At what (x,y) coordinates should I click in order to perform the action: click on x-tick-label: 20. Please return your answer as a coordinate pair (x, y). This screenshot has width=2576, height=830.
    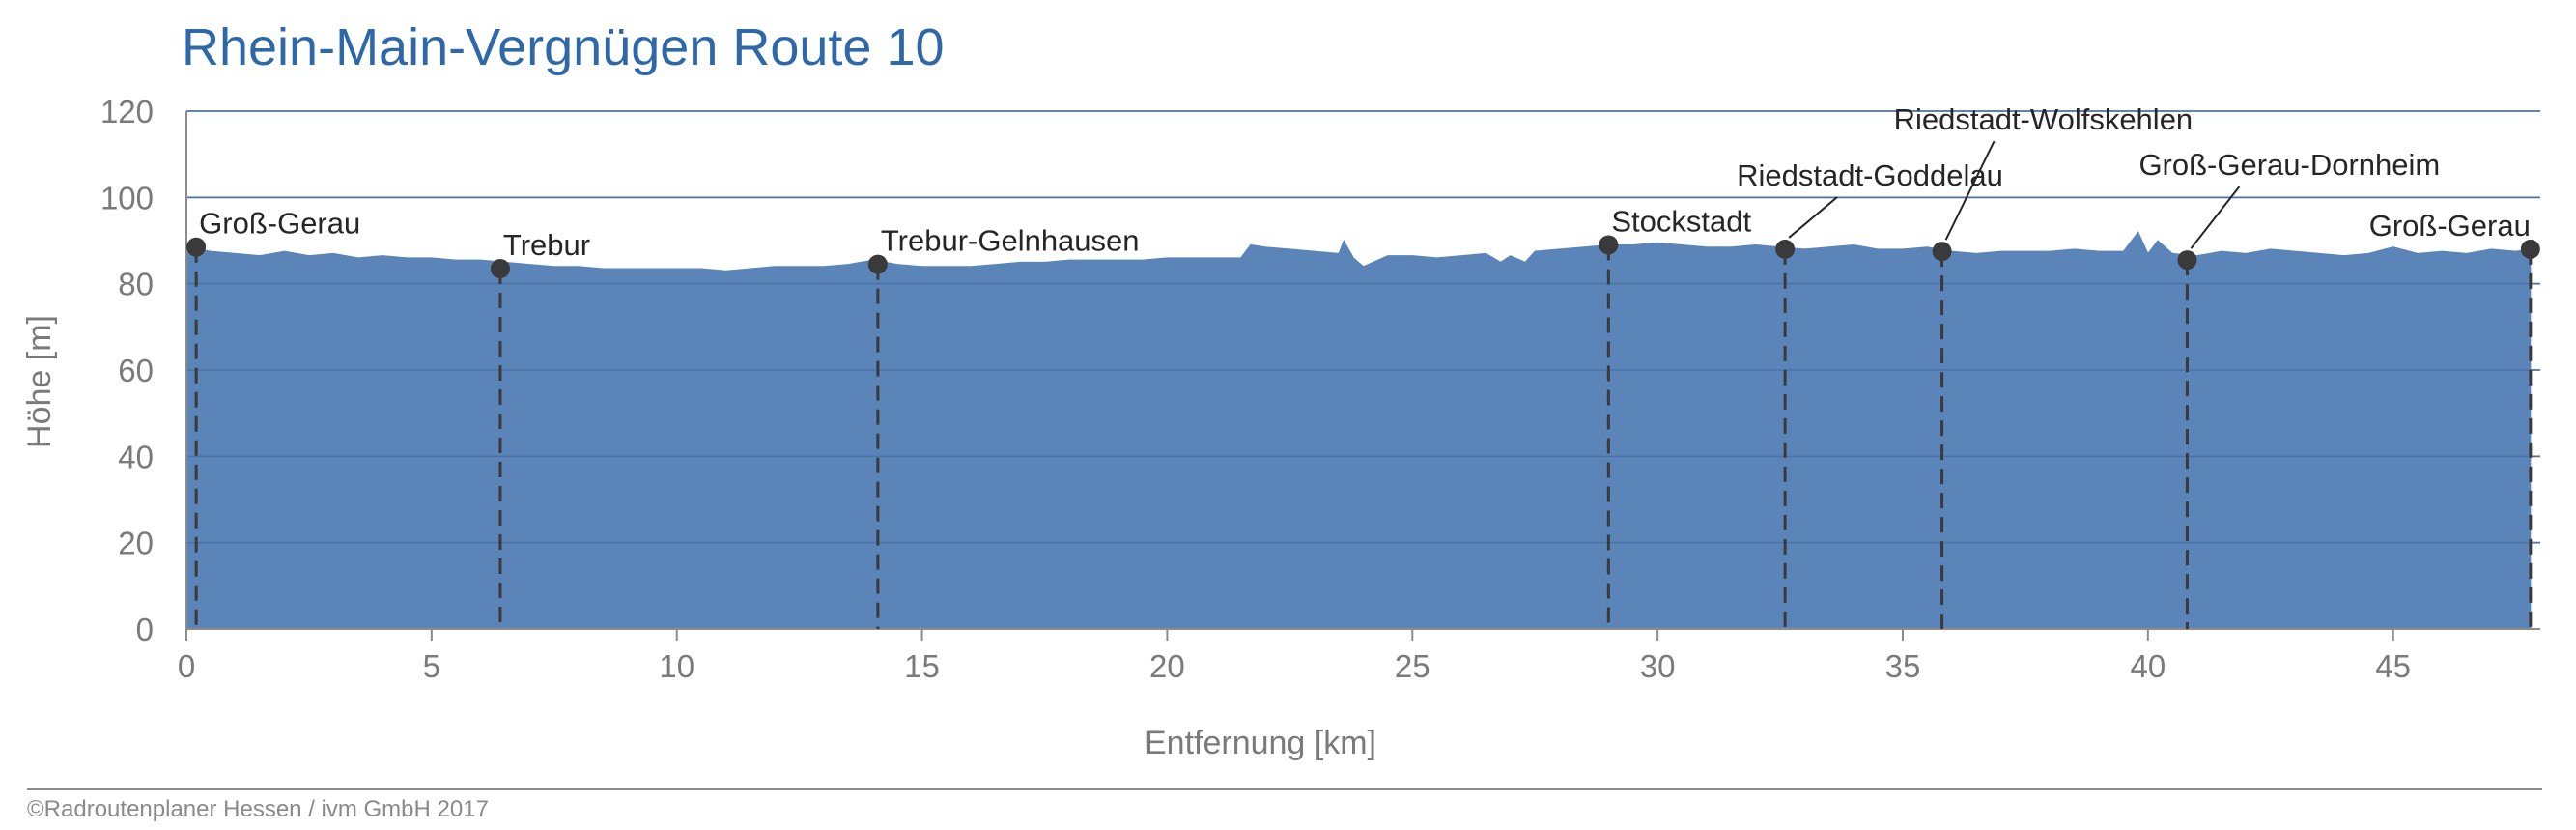
    Looking at the image, I should click on (1167, 666).